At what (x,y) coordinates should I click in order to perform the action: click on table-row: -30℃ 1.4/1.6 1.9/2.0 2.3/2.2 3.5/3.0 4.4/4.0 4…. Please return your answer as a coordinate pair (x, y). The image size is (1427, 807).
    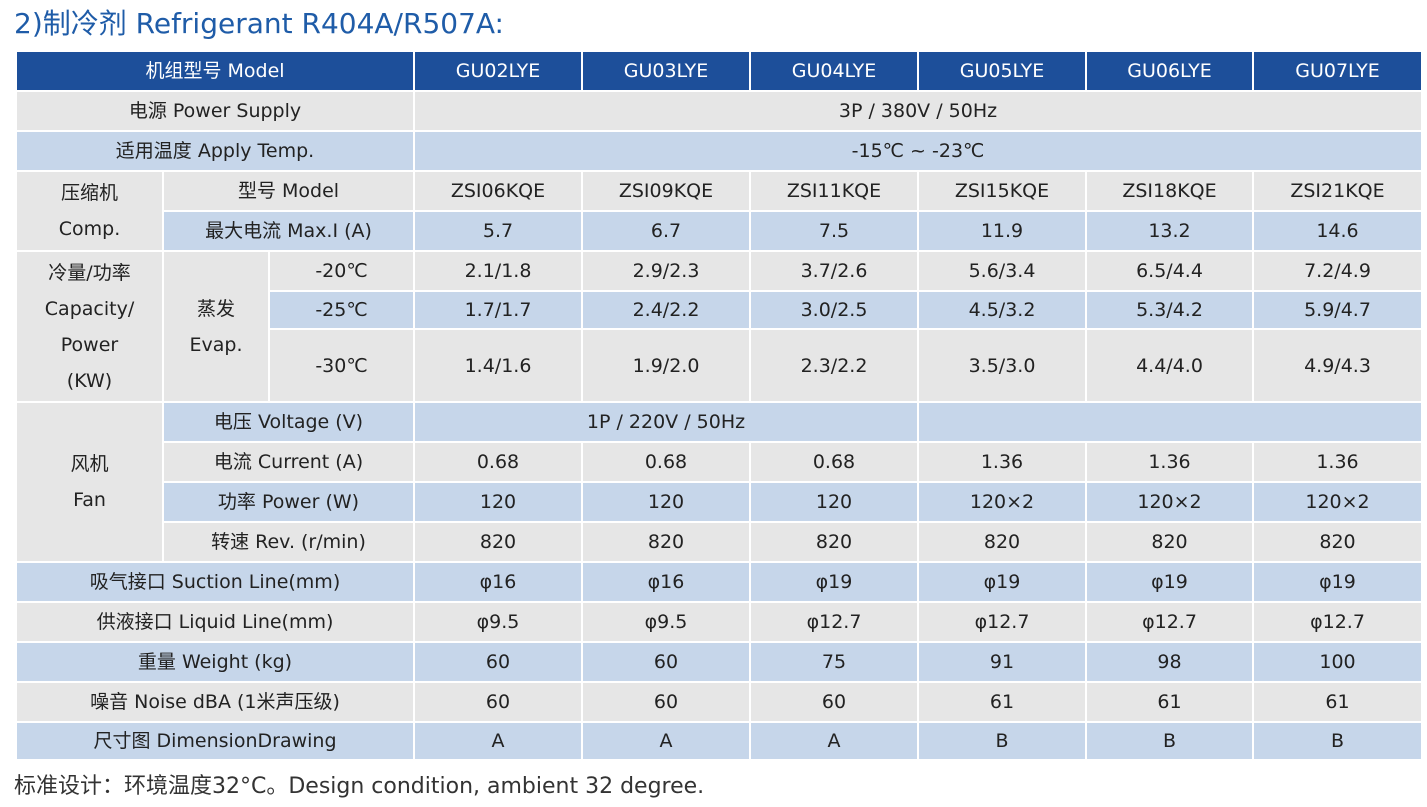
    Looking at the image, I should click on (719, 365).